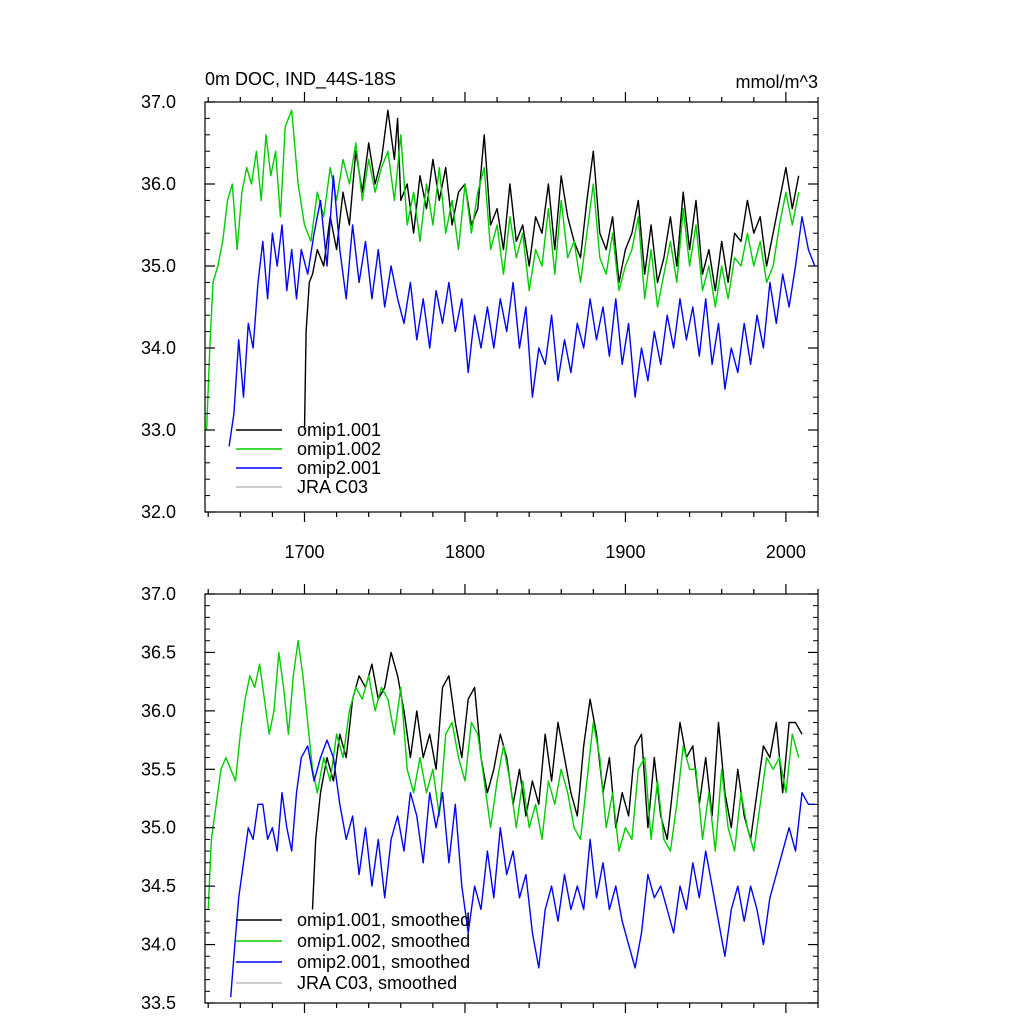 The width and height of the screenshot is (1024, 1024). Describe the element at coordinates (339, 468) in the screenshot. I see `legend-label: omip2.001` at that location.